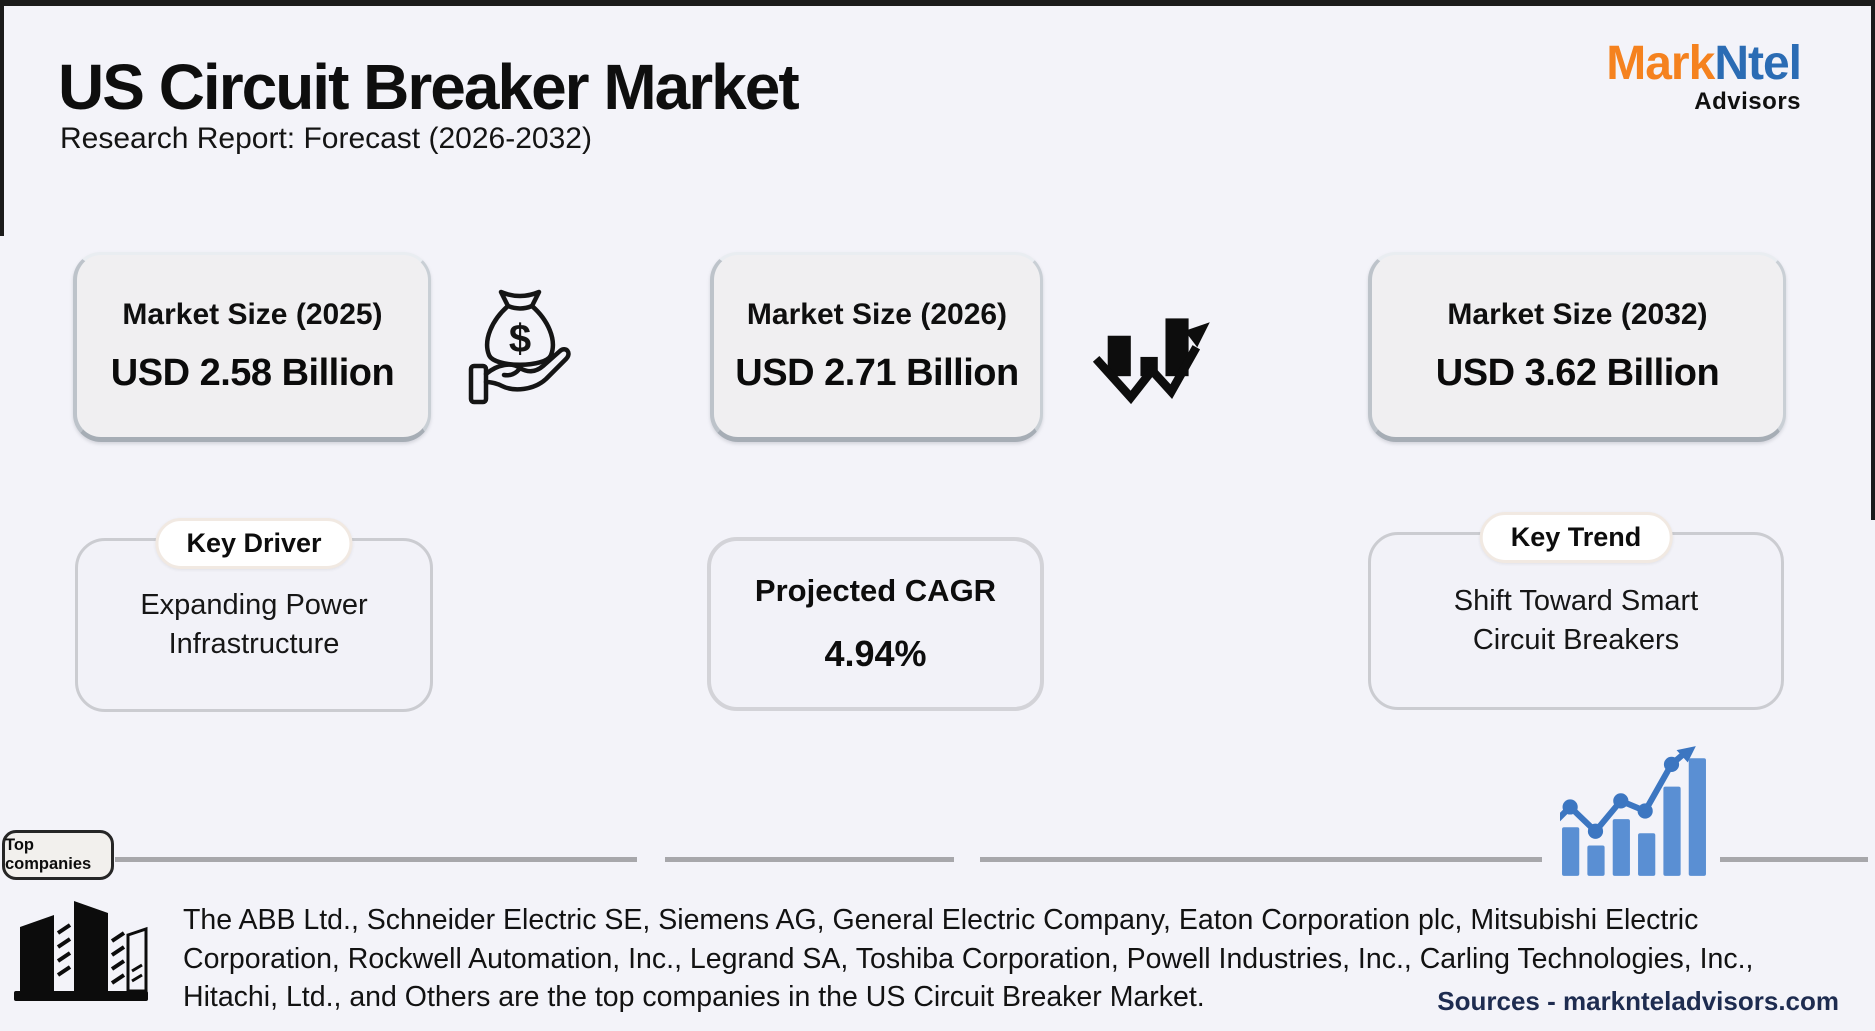 The height and width of the screenshot is (1031, 1875). I want to click on key-trend-text: Shift Toward Smart Circuit Breakers, so click(1576, 620).